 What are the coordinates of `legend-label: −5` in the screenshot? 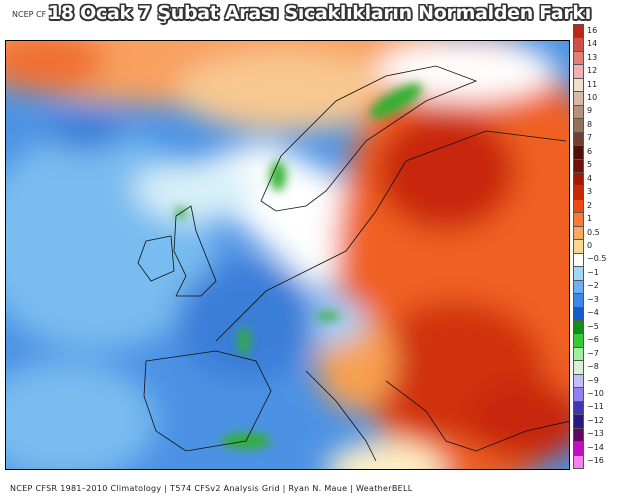 It's located at (593, 326).